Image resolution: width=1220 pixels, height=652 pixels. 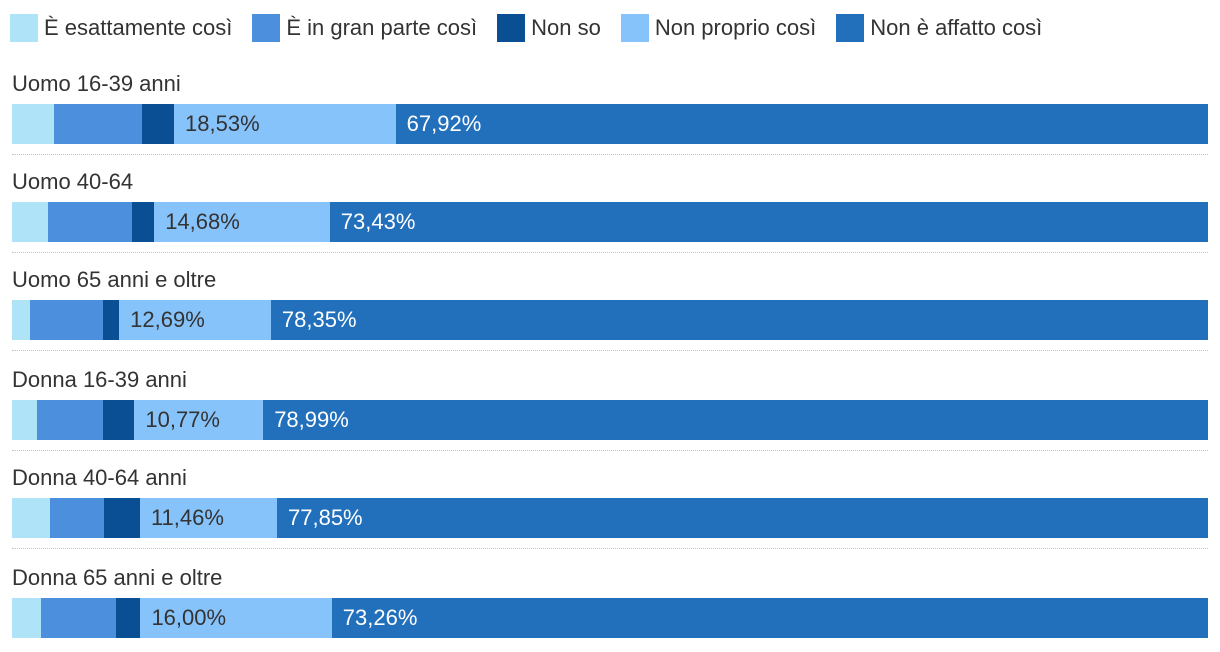 What do you see at coordinates (96, 83) in the screenshot?
I see `category-label: Uomo 16-39 anni` at bounding box center [96, 83].